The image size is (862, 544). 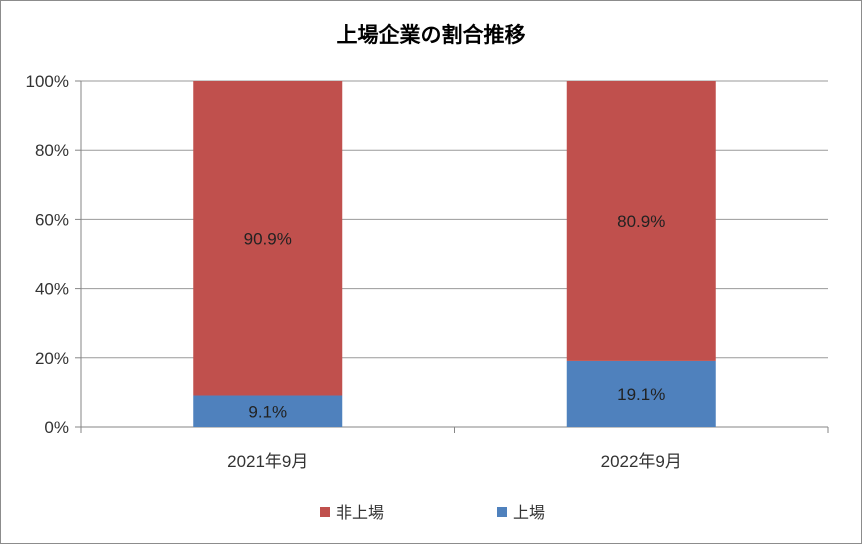 I want to click on legend: 非上場 上場, so click(x=432, y=512).